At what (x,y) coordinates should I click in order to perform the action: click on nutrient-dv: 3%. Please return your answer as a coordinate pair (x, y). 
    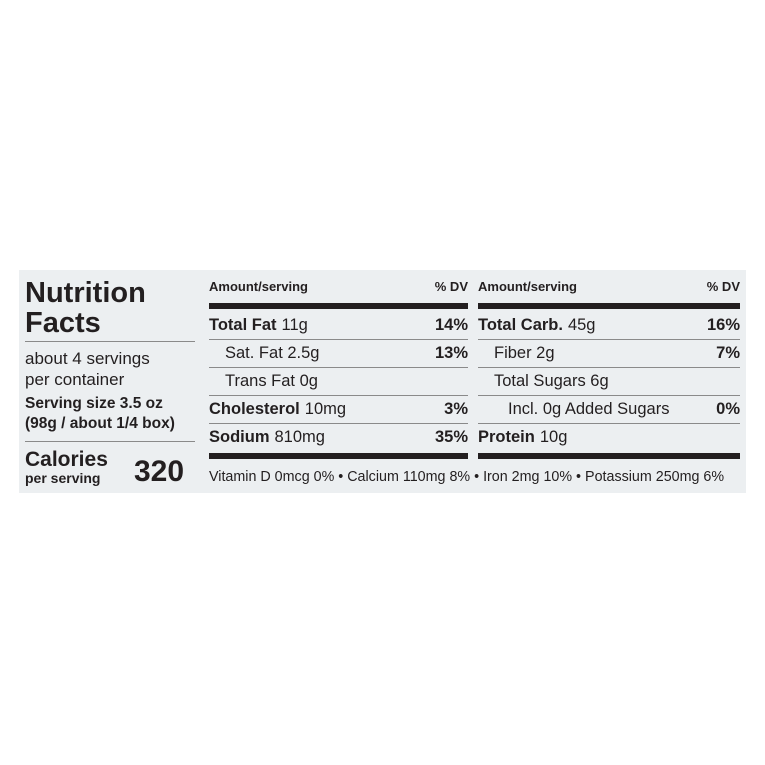
    Looking at the image, I should click on (456, 409).